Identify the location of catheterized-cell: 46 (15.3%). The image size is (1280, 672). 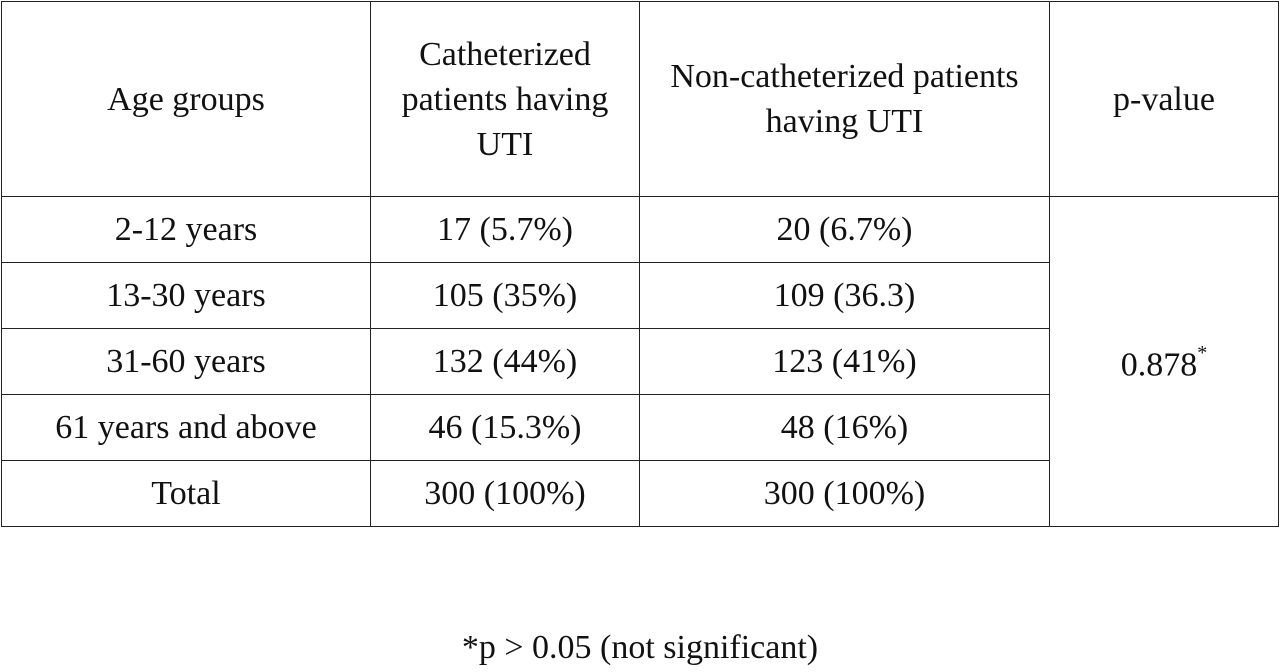
(505, 427).